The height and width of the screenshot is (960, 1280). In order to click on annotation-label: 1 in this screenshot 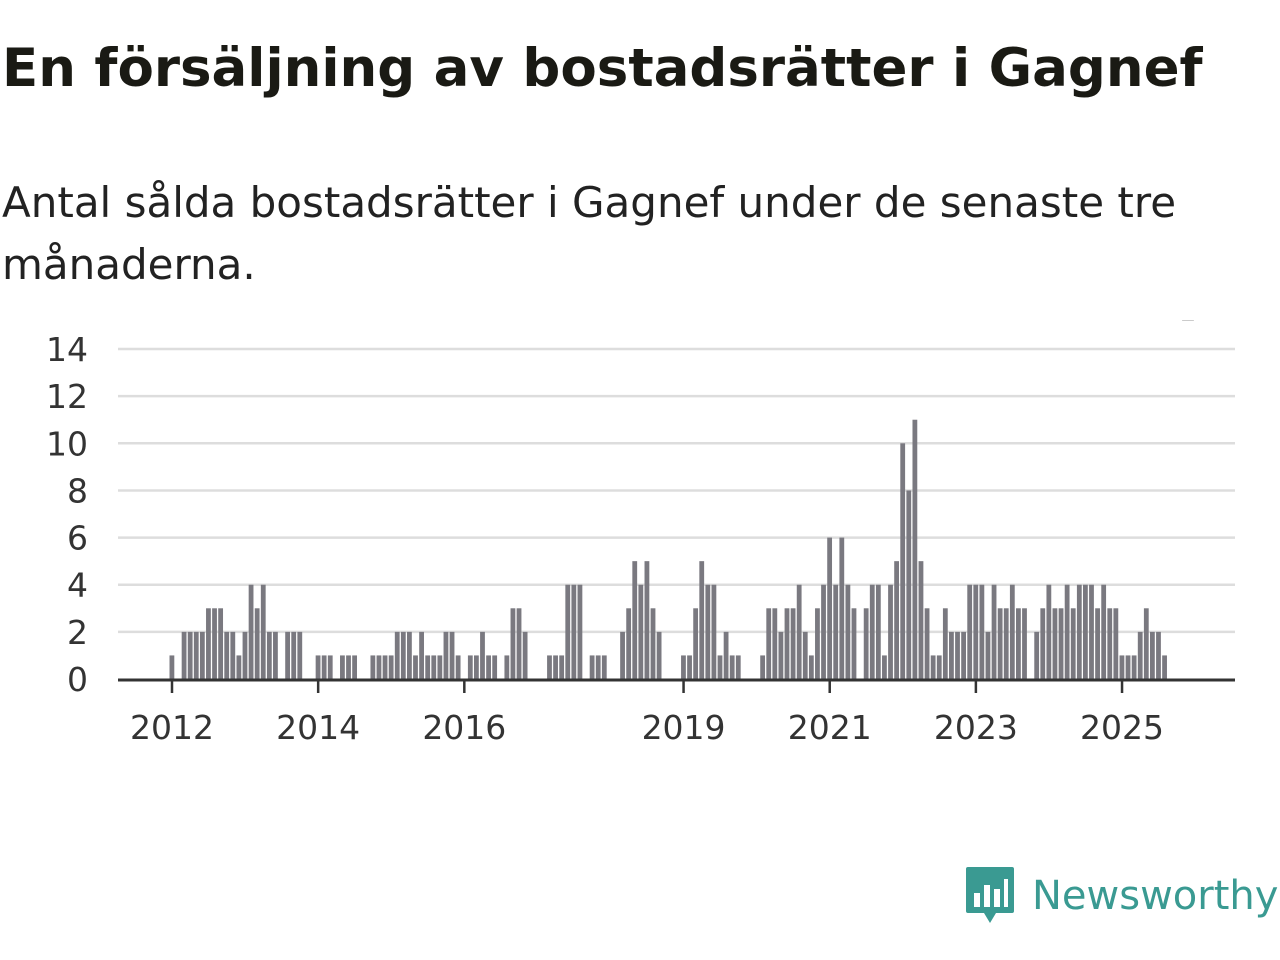, I will do `click(1188, 323)`.